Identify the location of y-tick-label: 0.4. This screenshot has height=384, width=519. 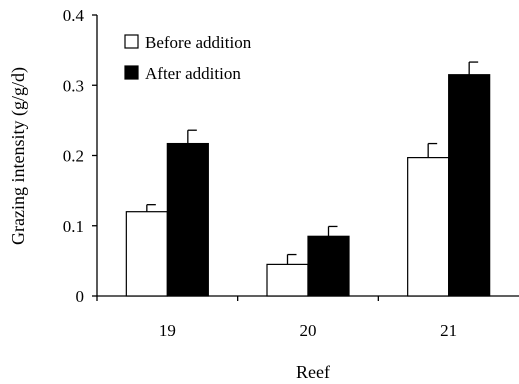
(74, 15).